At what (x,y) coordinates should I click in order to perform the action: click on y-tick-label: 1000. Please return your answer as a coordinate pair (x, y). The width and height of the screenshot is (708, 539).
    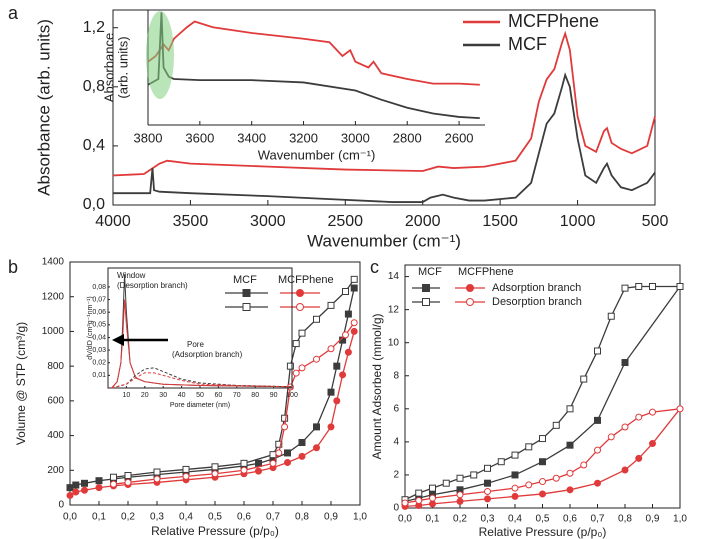
    Looking at the image, I should click on (53, 331).